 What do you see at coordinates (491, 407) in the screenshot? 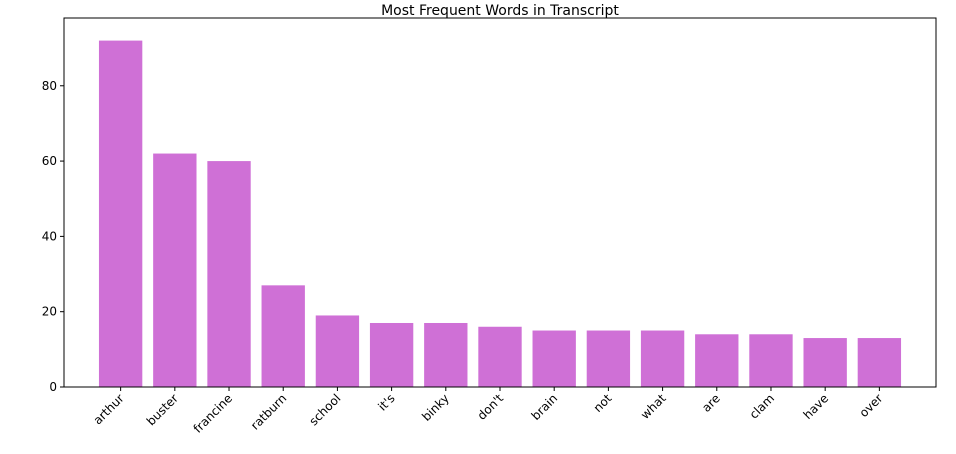
I see `x-tick-label: don't` at bounding box center [491, 407].